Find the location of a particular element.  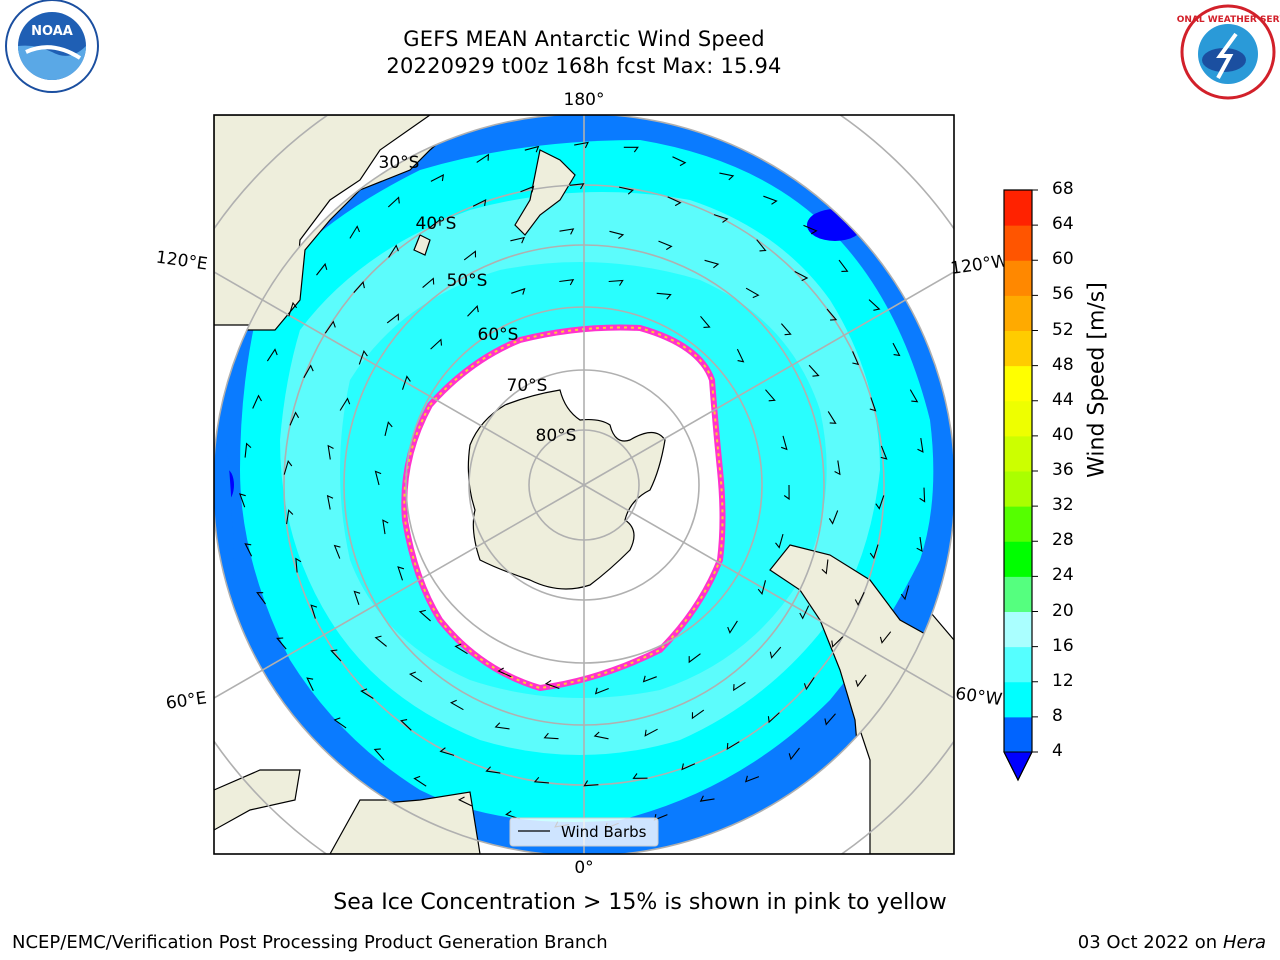

colorbar-tick-label: 12 is located at coordinates (1063, 680).